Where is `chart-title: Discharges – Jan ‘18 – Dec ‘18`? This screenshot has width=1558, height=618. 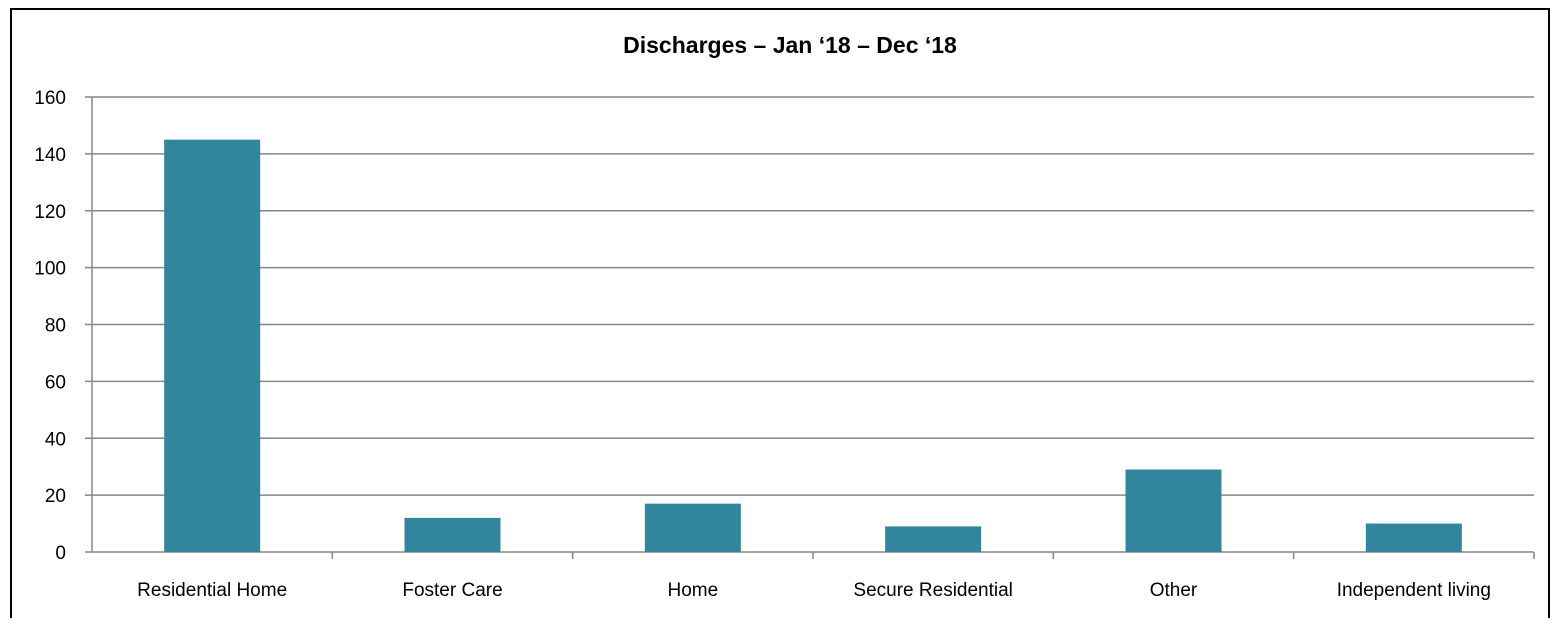
chart-title: Discharges – Jan ‘18 – Dec ‘18 is located at coordinates (790, 45).